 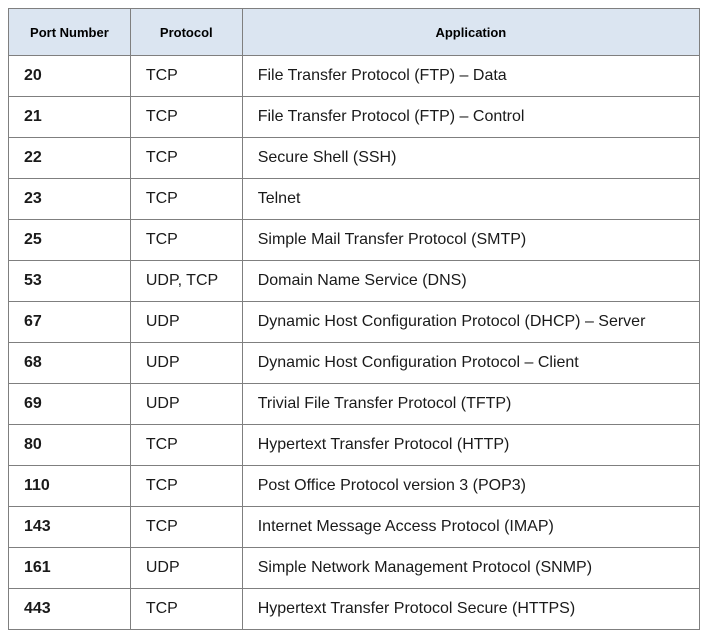 What do you see at coordinates (69, 363) in the screenshot?
I see `port-cell: 68` at bounding box center [69, 363].